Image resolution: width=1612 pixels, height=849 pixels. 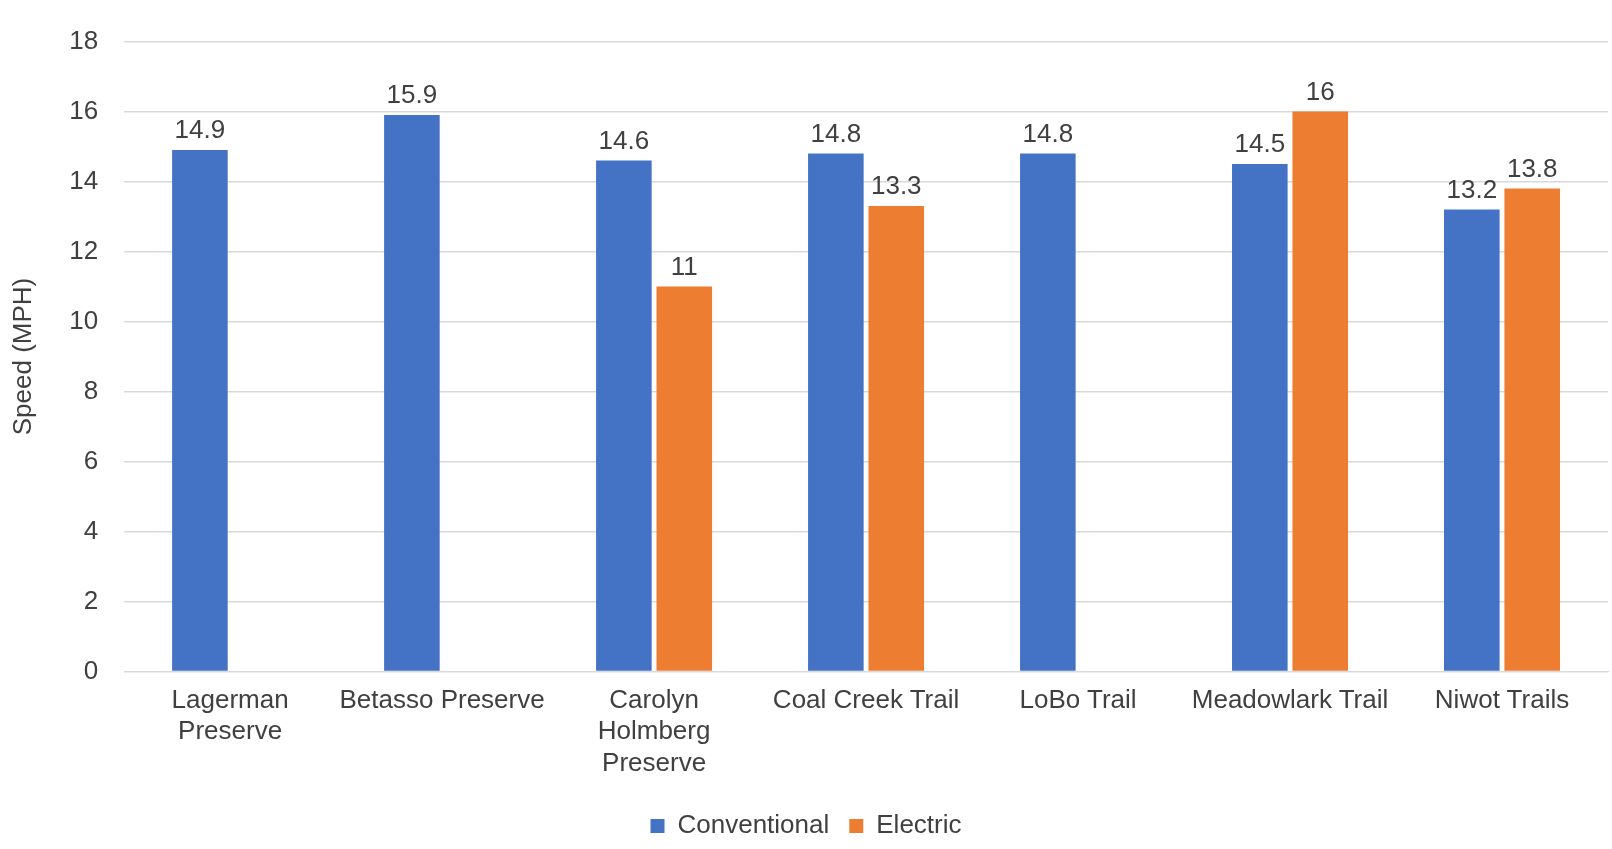 I want to click on x-tick-label: Coal Creek Trail, so click(x=866, y=699).